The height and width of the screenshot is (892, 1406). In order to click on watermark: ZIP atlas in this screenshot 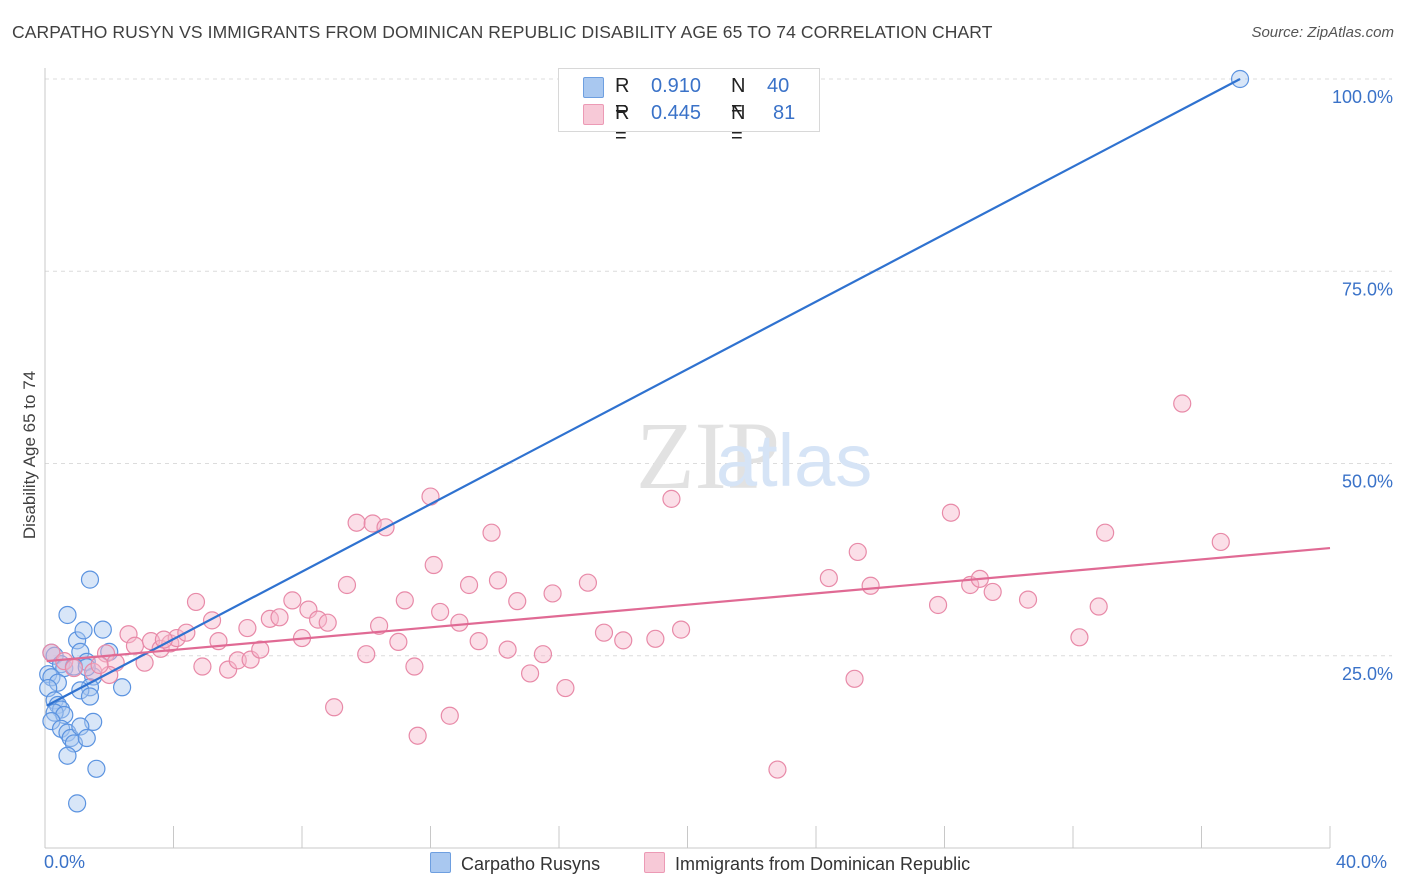, I will do `click(754, 455)`.